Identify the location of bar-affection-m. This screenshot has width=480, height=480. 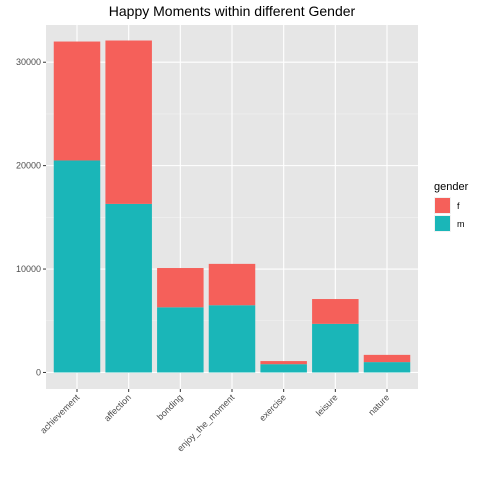
(128, 288).